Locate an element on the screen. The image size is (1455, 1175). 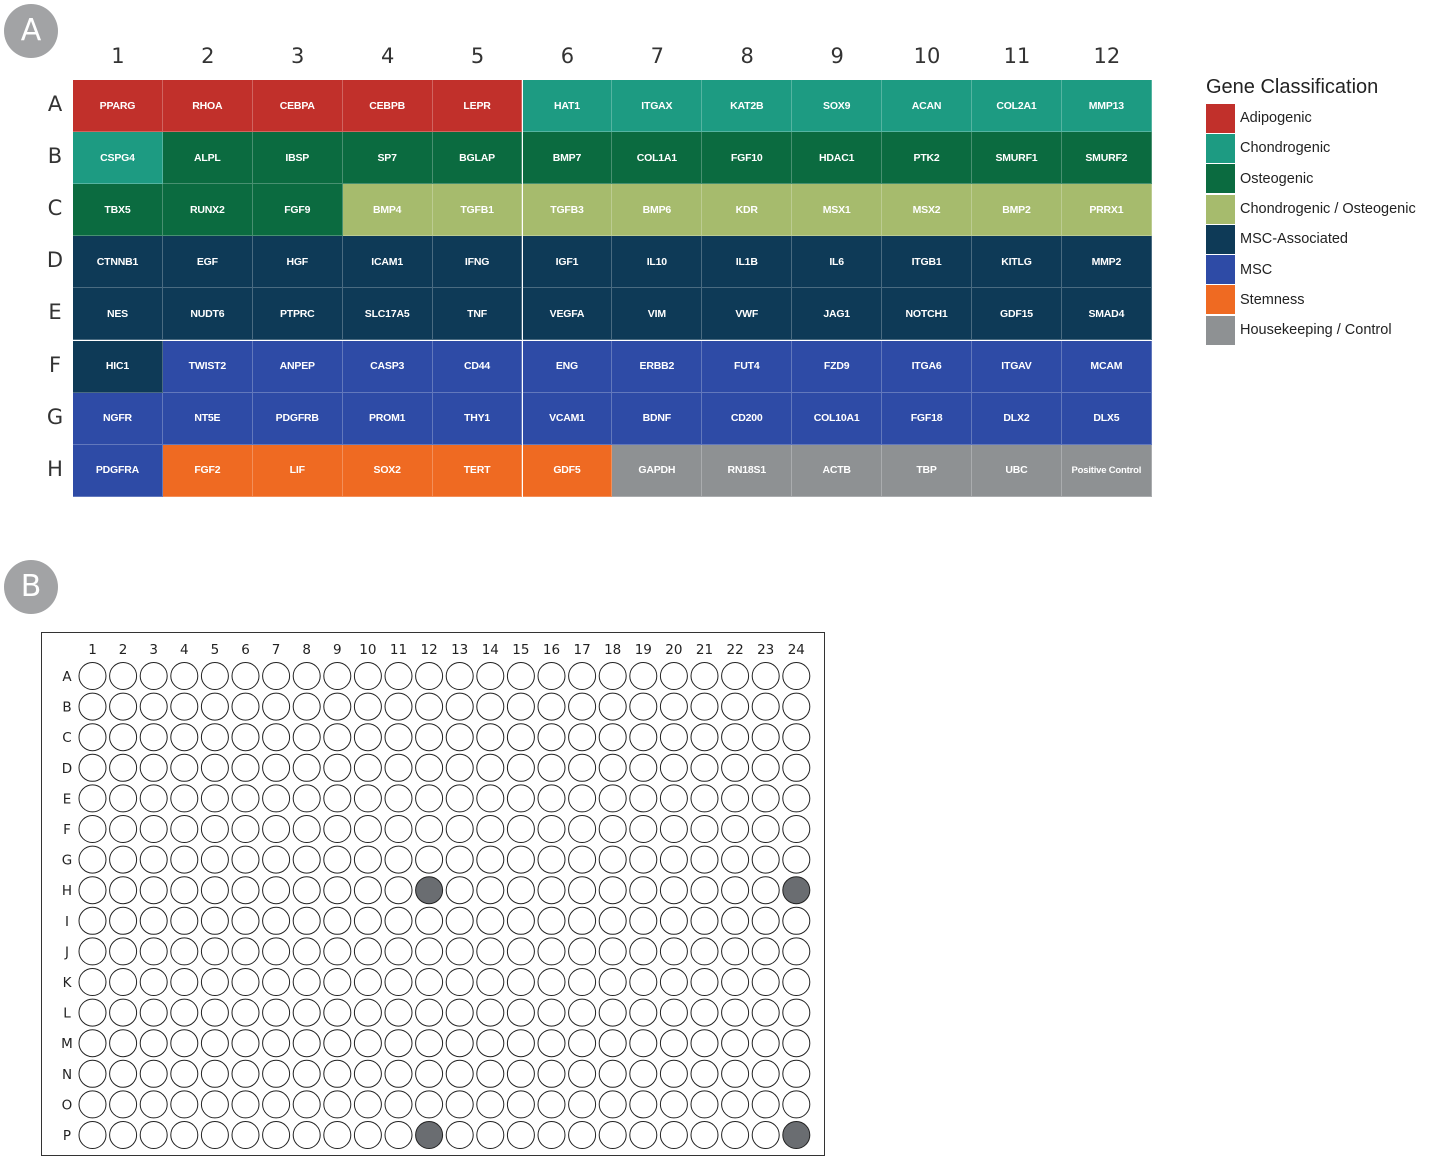
plate384-well-filled is located at coordinates (429, 890).